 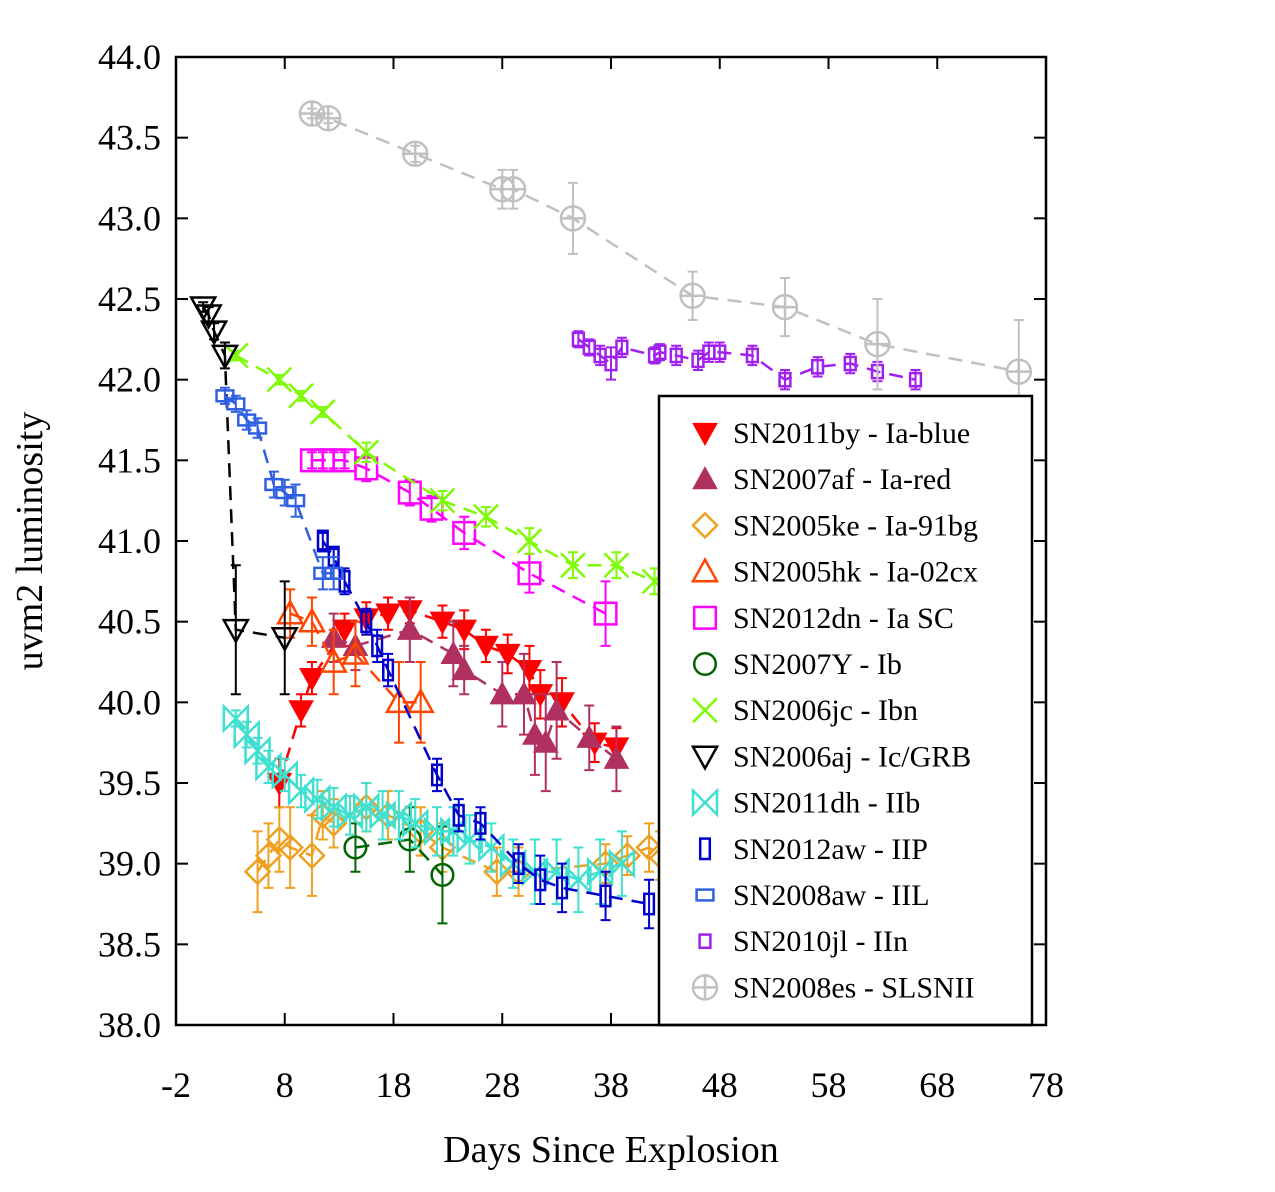 I want to click on legend-entry: SN2012dn - Ia SC, so click(x=823, y=618).